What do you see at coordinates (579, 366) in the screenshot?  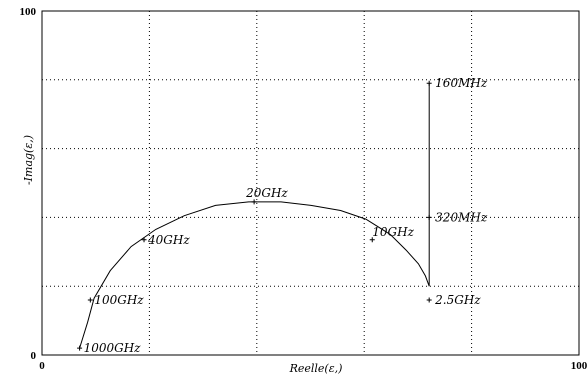 I see `x-tick-label: 100` at bounding box center [579, 366].